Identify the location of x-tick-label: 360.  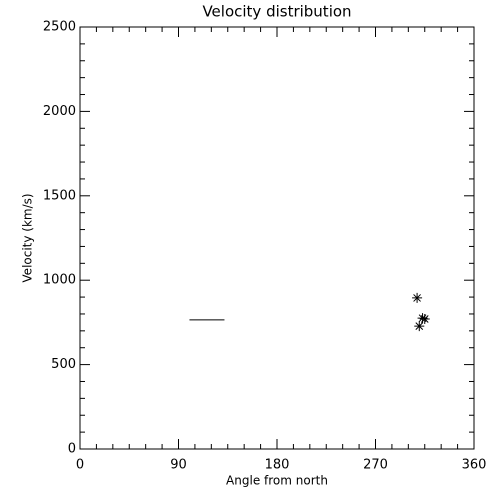
(474, 465).